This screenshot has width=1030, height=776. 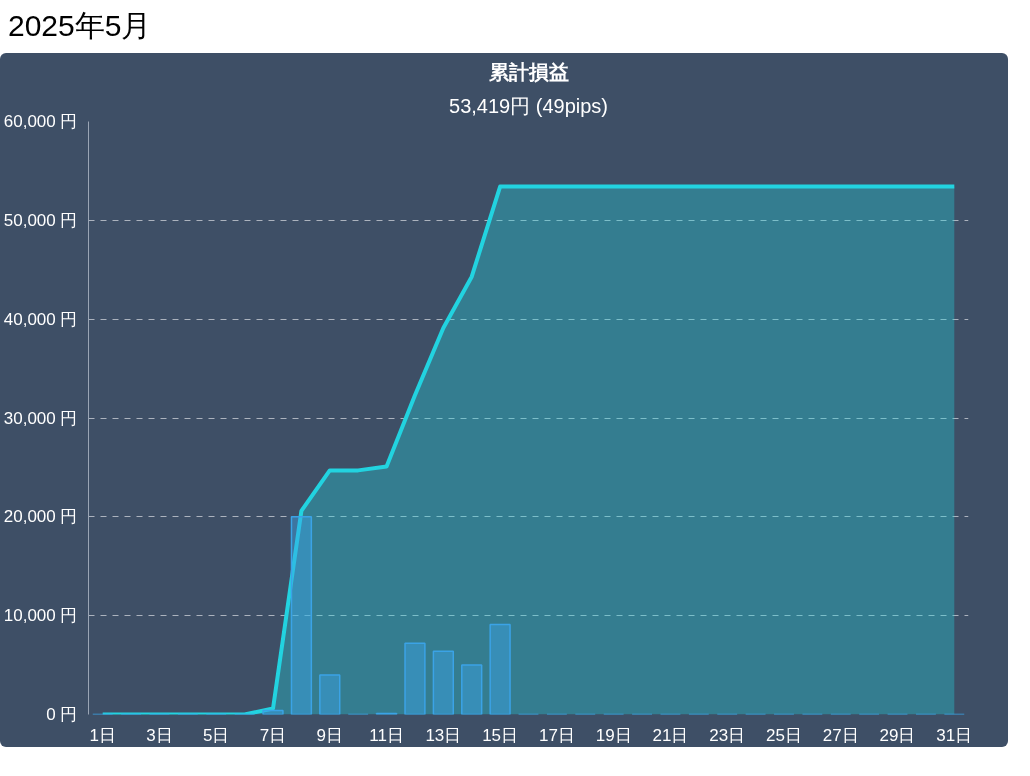 What do you see at coordinates (40, 319) in the screenshot?
I see `y-tick-label: 40,000 円` at bounding box center [40, 319].